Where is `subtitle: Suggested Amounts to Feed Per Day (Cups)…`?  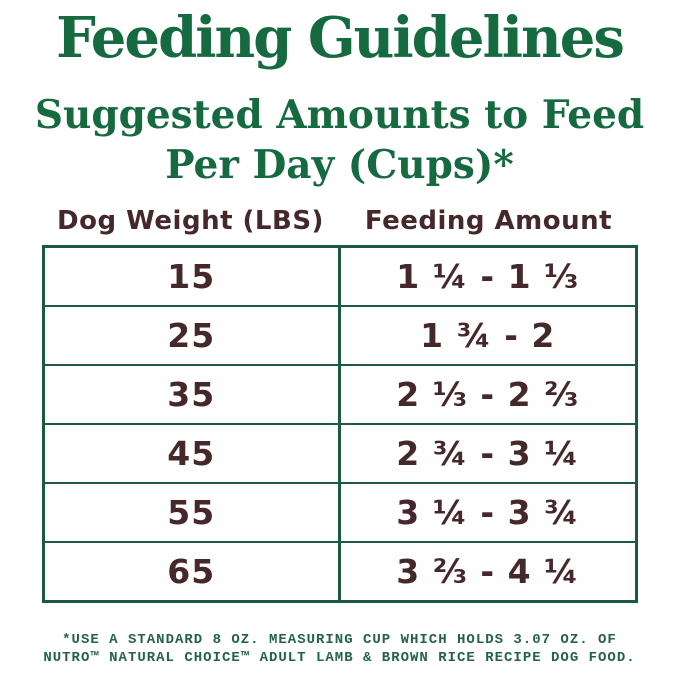 subtitle: Suggested Amounts to Feed Per Day (Cups)… is located at coordinates (339, 140).